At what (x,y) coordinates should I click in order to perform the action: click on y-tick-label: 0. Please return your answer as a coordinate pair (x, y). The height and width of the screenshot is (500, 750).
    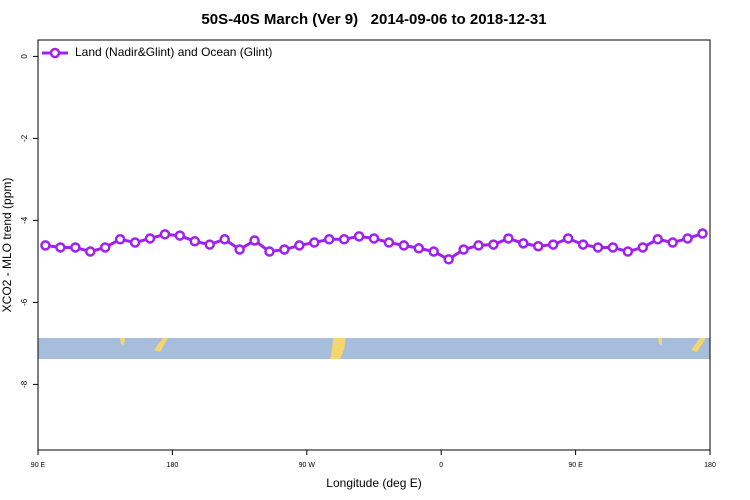
    Looking at the image, I should click on (24, 56).